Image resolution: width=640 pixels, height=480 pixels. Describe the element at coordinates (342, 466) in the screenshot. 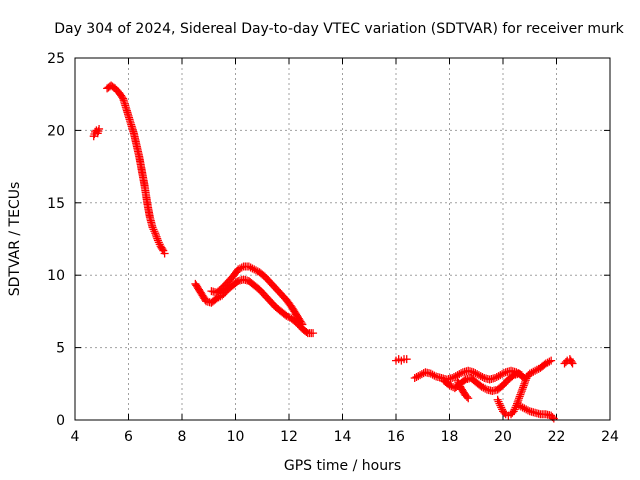

I see `x-axis-label: GPS time / hours` at that location.